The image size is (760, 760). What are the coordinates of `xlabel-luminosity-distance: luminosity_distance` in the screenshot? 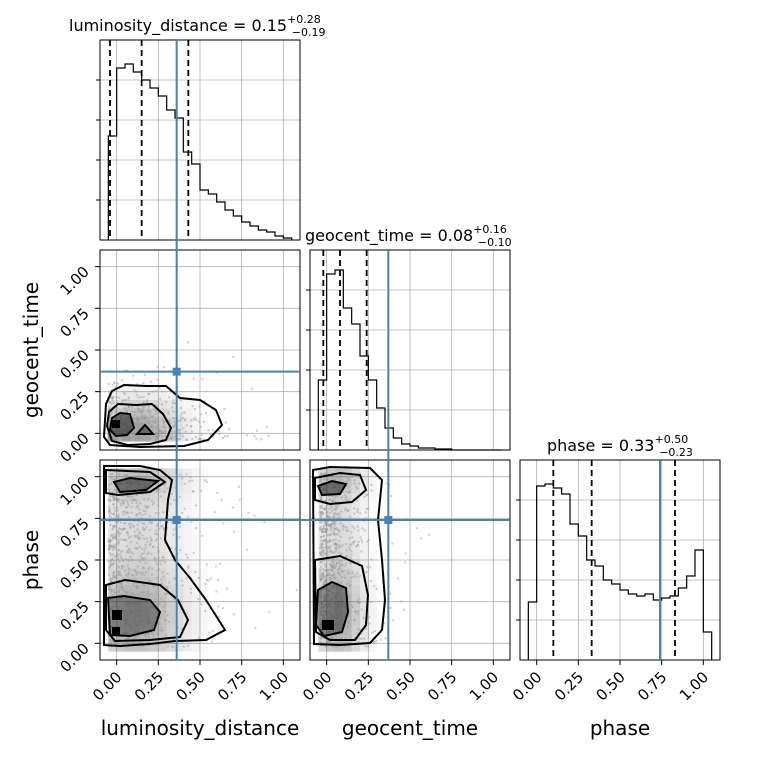 It's located at (200, 728).